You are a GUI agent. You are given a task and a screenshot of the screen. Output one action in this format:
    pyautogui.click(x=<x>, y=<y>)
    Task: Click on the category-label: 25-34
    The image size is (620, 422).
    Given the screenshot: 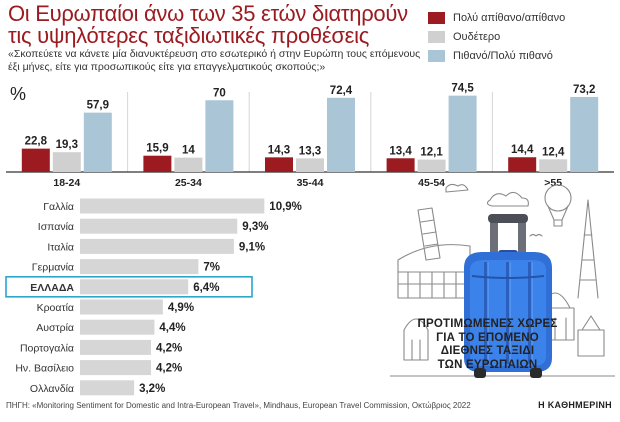 What is the action you would take?
    pyautogui.click(x=188, y=183)
    